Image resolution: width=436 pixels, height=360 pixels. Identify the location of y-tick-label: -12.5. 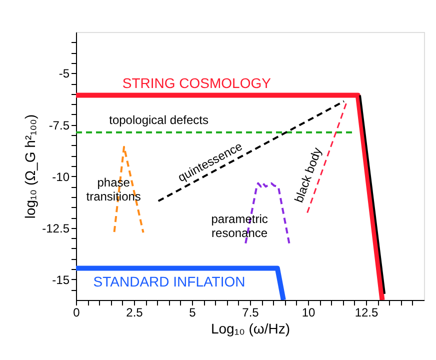
(56, 228).